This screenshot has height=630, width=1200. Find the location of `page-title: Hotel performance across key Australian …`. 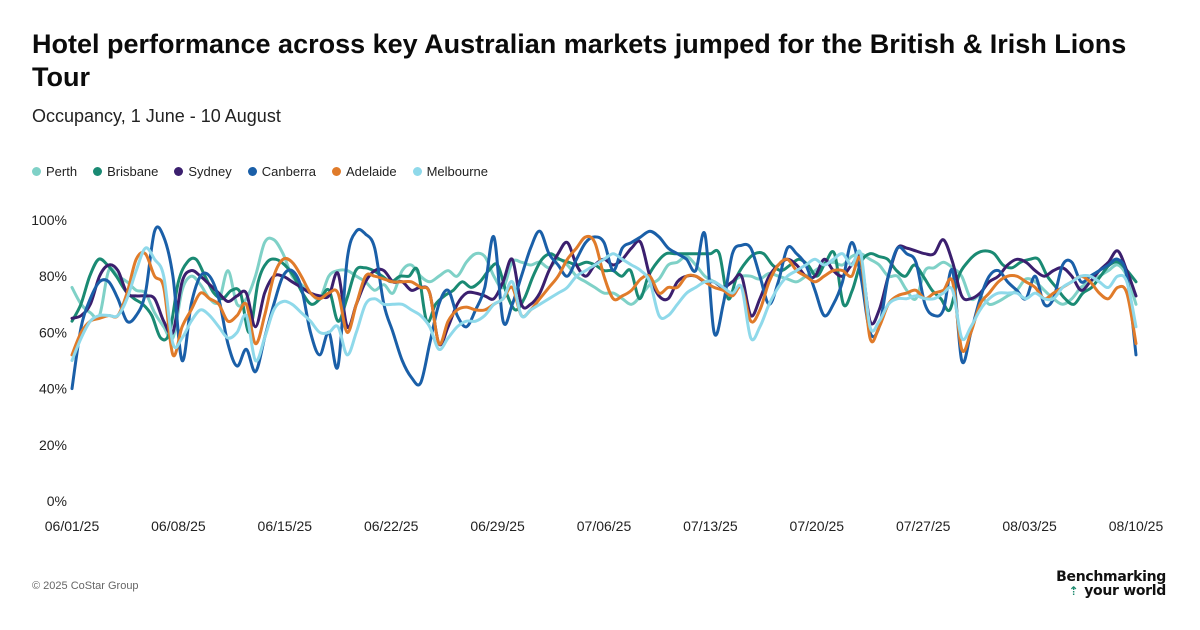

page-title: Hotel performance across key Australian … is located at coordinates (579, 60).